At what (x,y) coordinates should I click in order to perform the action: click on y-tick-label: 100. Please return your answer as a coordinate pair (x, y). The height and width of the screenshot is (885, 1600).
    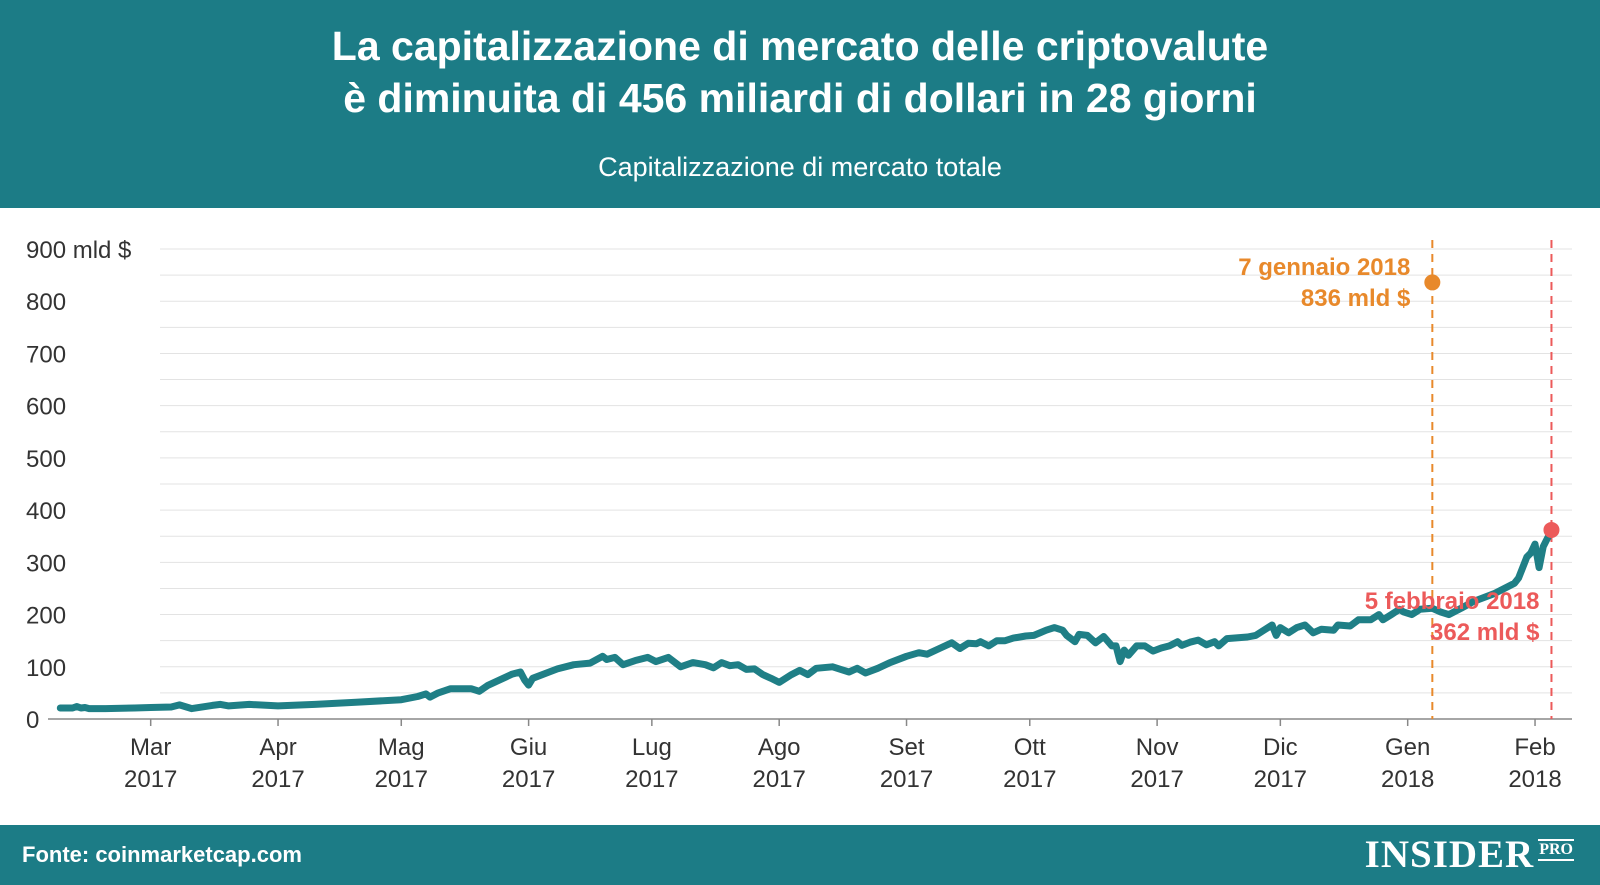
    Looking at the image, I should click on (46, 668).